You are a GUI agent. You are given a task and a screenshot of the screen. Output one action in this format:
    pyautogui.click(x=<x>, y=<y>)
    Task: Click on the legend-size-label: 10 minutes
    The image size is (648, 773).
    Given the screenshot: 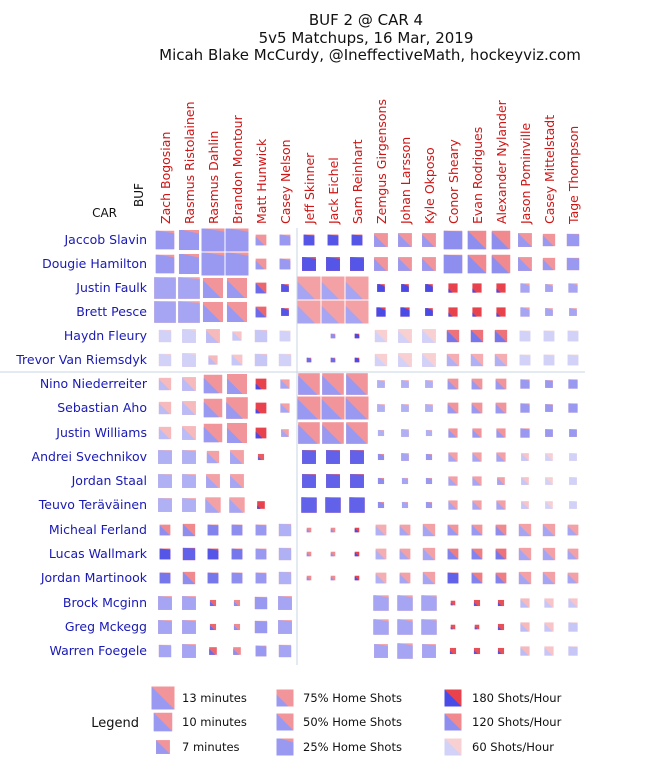 What is the action you would take?
    pyautogui.click(x=214, y=722)
    